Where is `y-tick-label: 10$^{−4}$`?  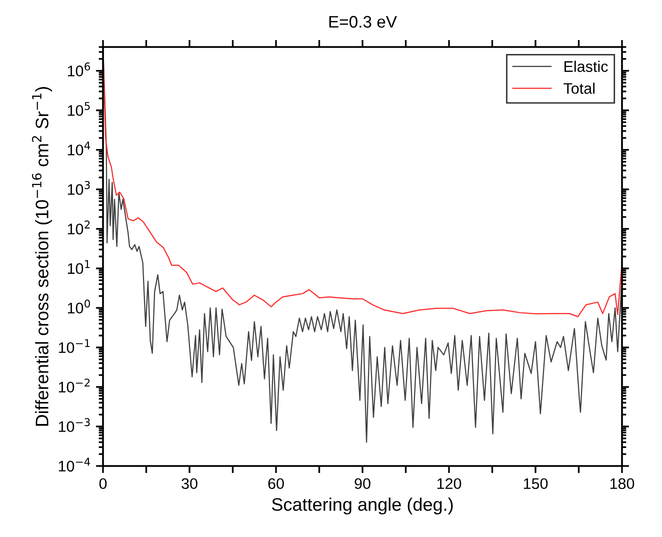
y-tick-label: 10$^{−4}$ is located at coordinates (74, 465).